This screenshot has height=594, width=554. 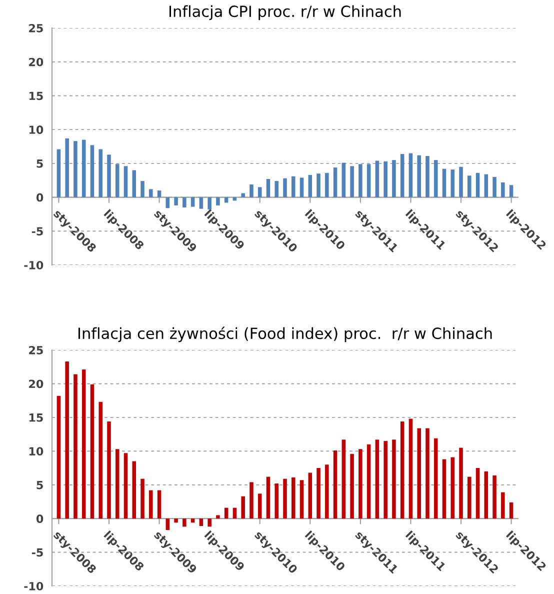 I want to click on y-tick-label: -10, so click(x=34, y=586).